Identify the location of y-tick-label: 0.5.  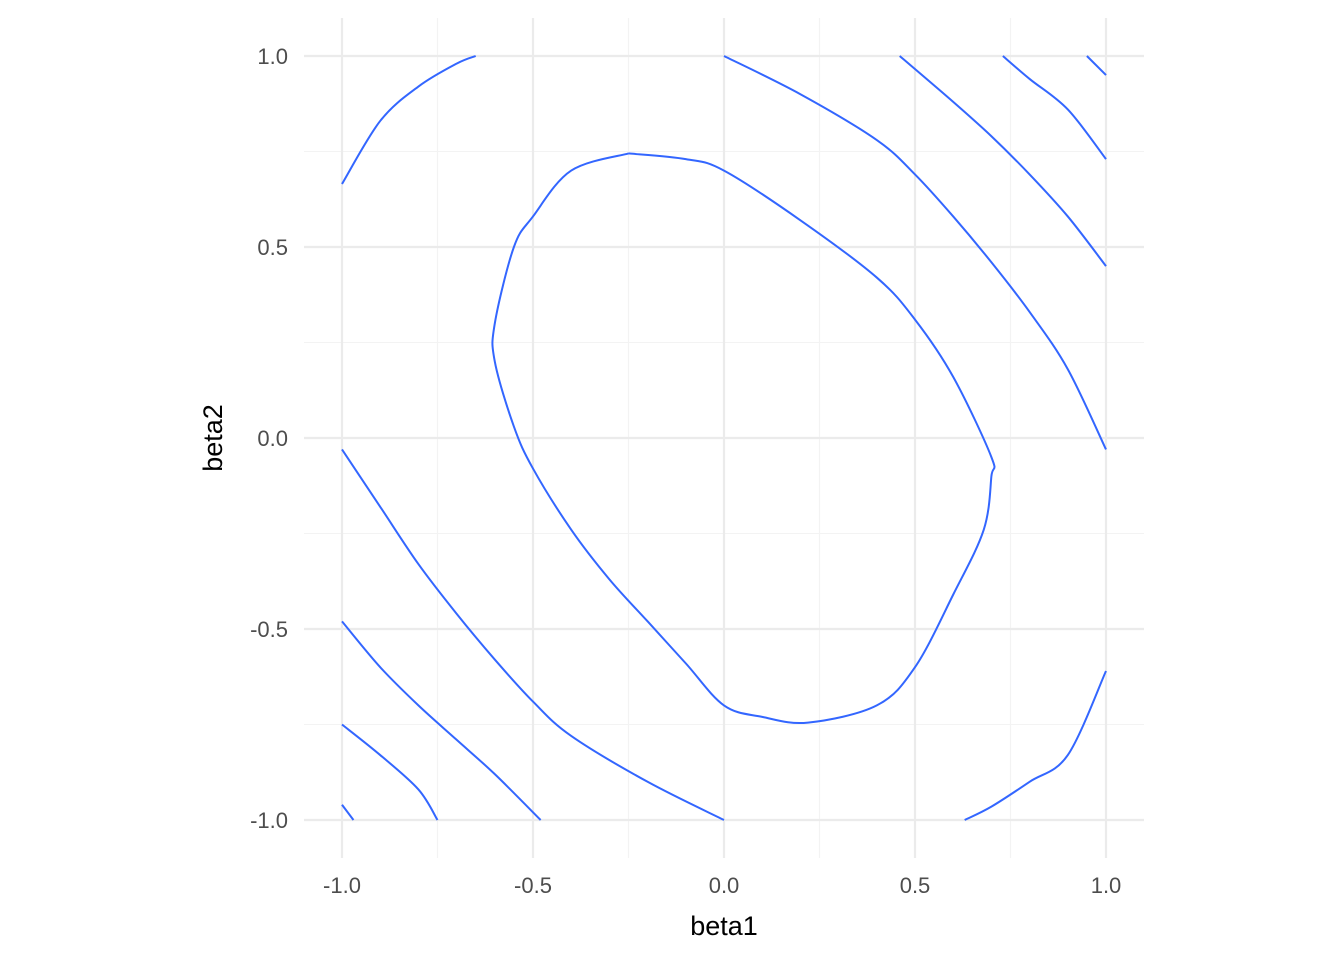
(272, 247).